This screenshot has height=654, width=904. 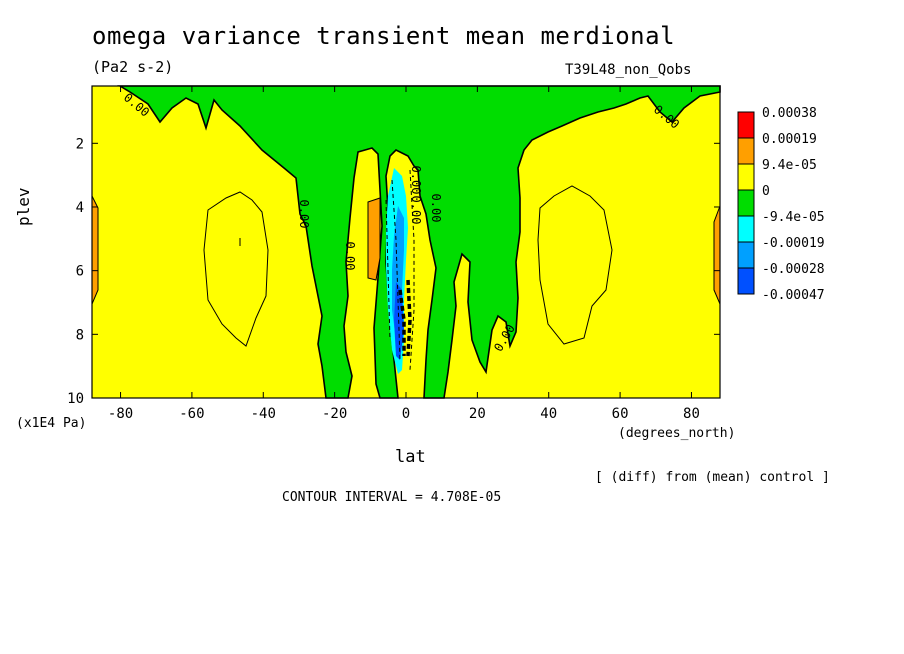 What do you see at coordinates (334, 414) in the screenshot?
I see `x-tick-label: -20` at bounding box center [334, 414].